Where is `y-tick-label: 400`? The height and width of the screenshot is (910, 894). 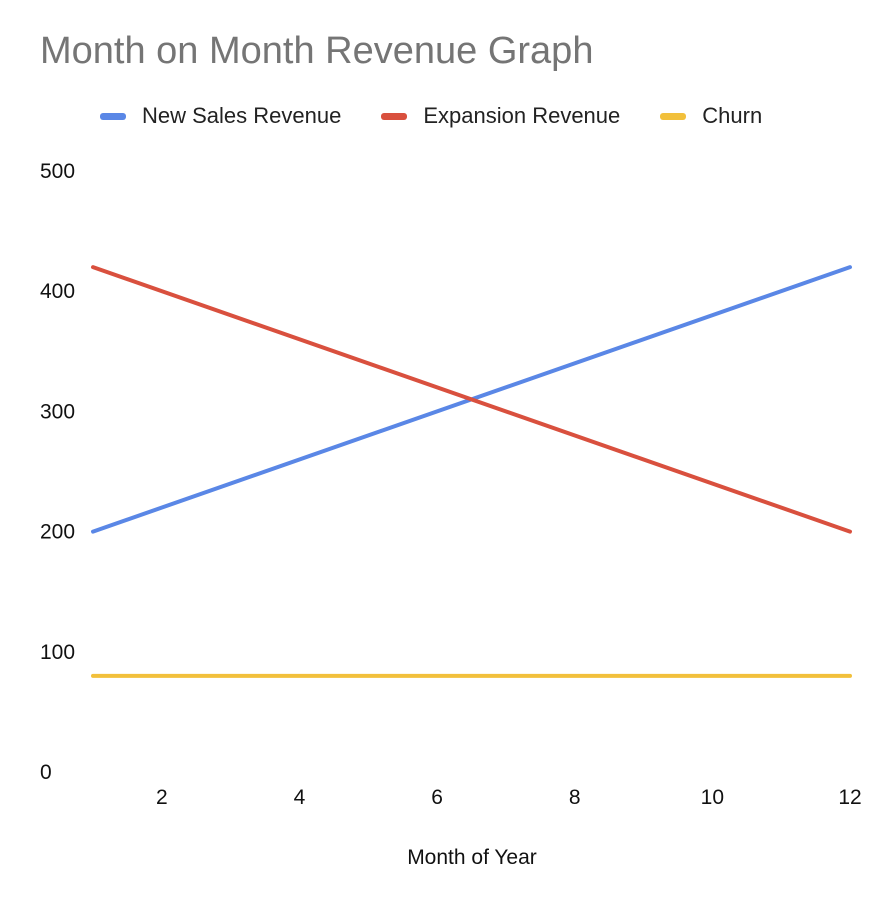 y-tick-label: 400 is located at coordinates (57, 291).